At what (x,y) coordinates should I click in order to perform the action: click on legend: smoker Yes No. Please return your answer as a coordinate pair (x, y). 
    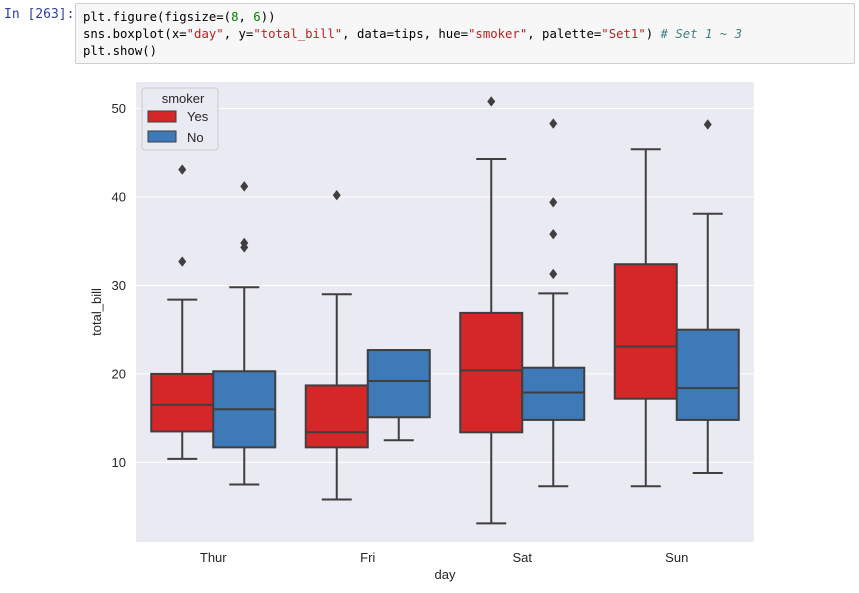
    Looking at the image, I should click on (180, 119).